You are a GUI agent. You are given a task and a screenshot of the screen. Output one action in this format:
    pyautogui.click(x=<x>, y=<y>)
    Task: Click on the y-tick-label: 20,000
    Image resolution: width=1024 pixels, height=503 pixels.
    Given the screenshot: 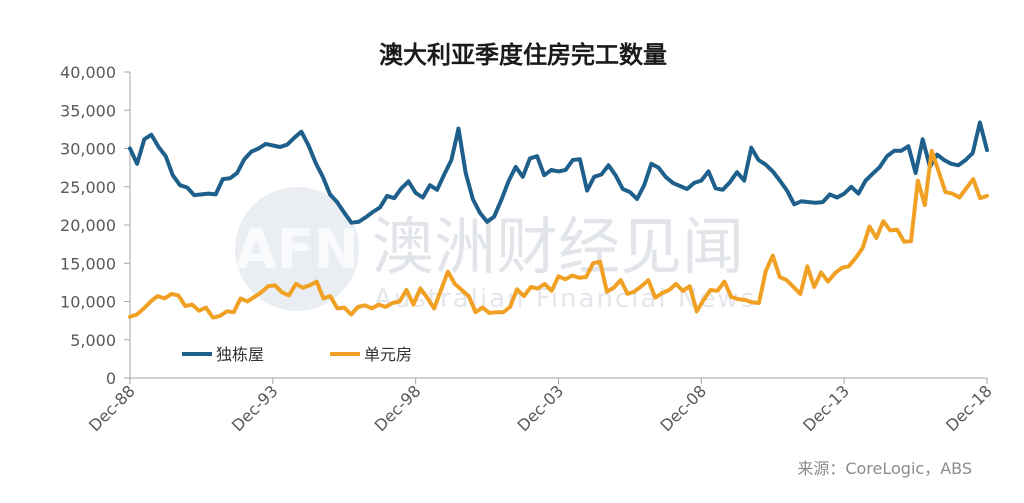 What is the action you would take?
    pyautogui.click(x=88, y=225)
    